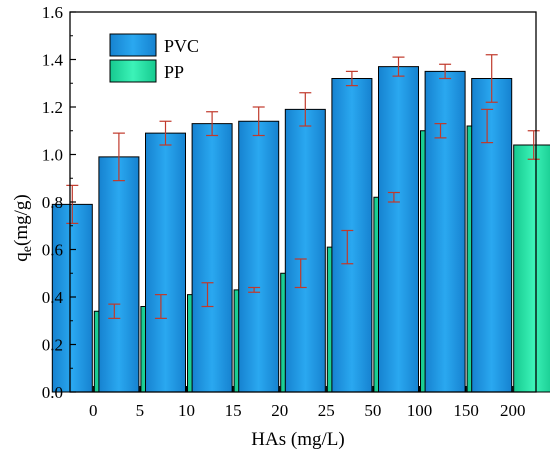 Image resolution: width=550 pixels, height=460 pixels. Describe the element at coordinates (52, 155) in the screenshot. I see `y-tick-label: 1.0` at that location.